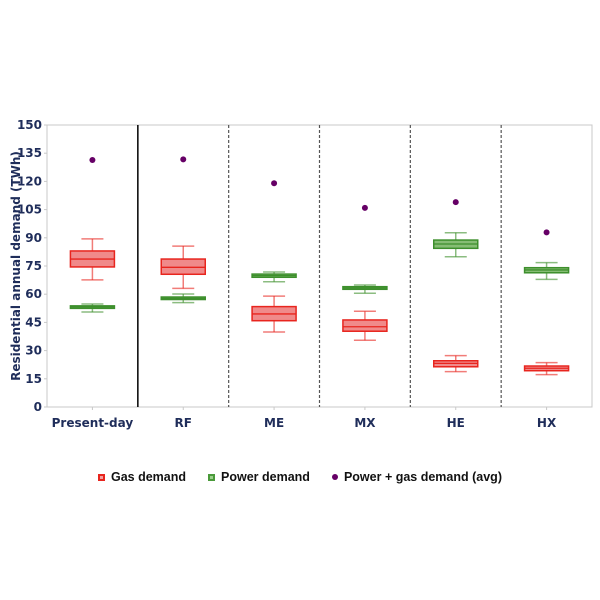 Image resolution: width=600 pixels, height=600 pixels. I want to click on y-tick-label: 45, so click(33, 322).